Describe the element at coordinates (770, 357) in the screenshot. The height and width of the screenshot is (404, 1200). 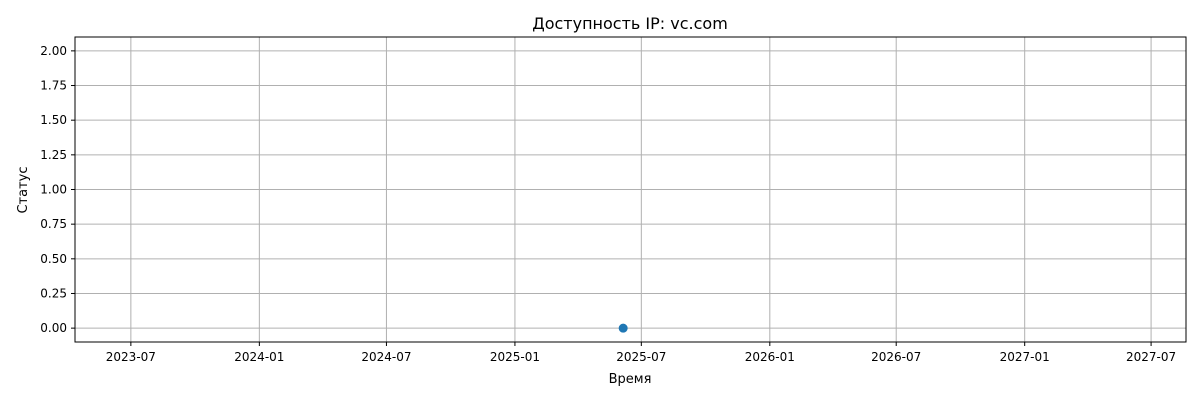
I see `x-tick-label: 2026-01` at that location.